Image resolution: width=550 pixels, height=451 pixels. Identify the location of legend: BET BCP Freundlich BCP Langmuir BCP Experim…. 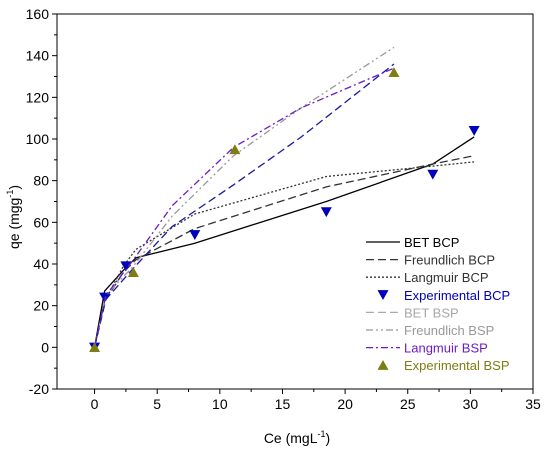
(438, 304).